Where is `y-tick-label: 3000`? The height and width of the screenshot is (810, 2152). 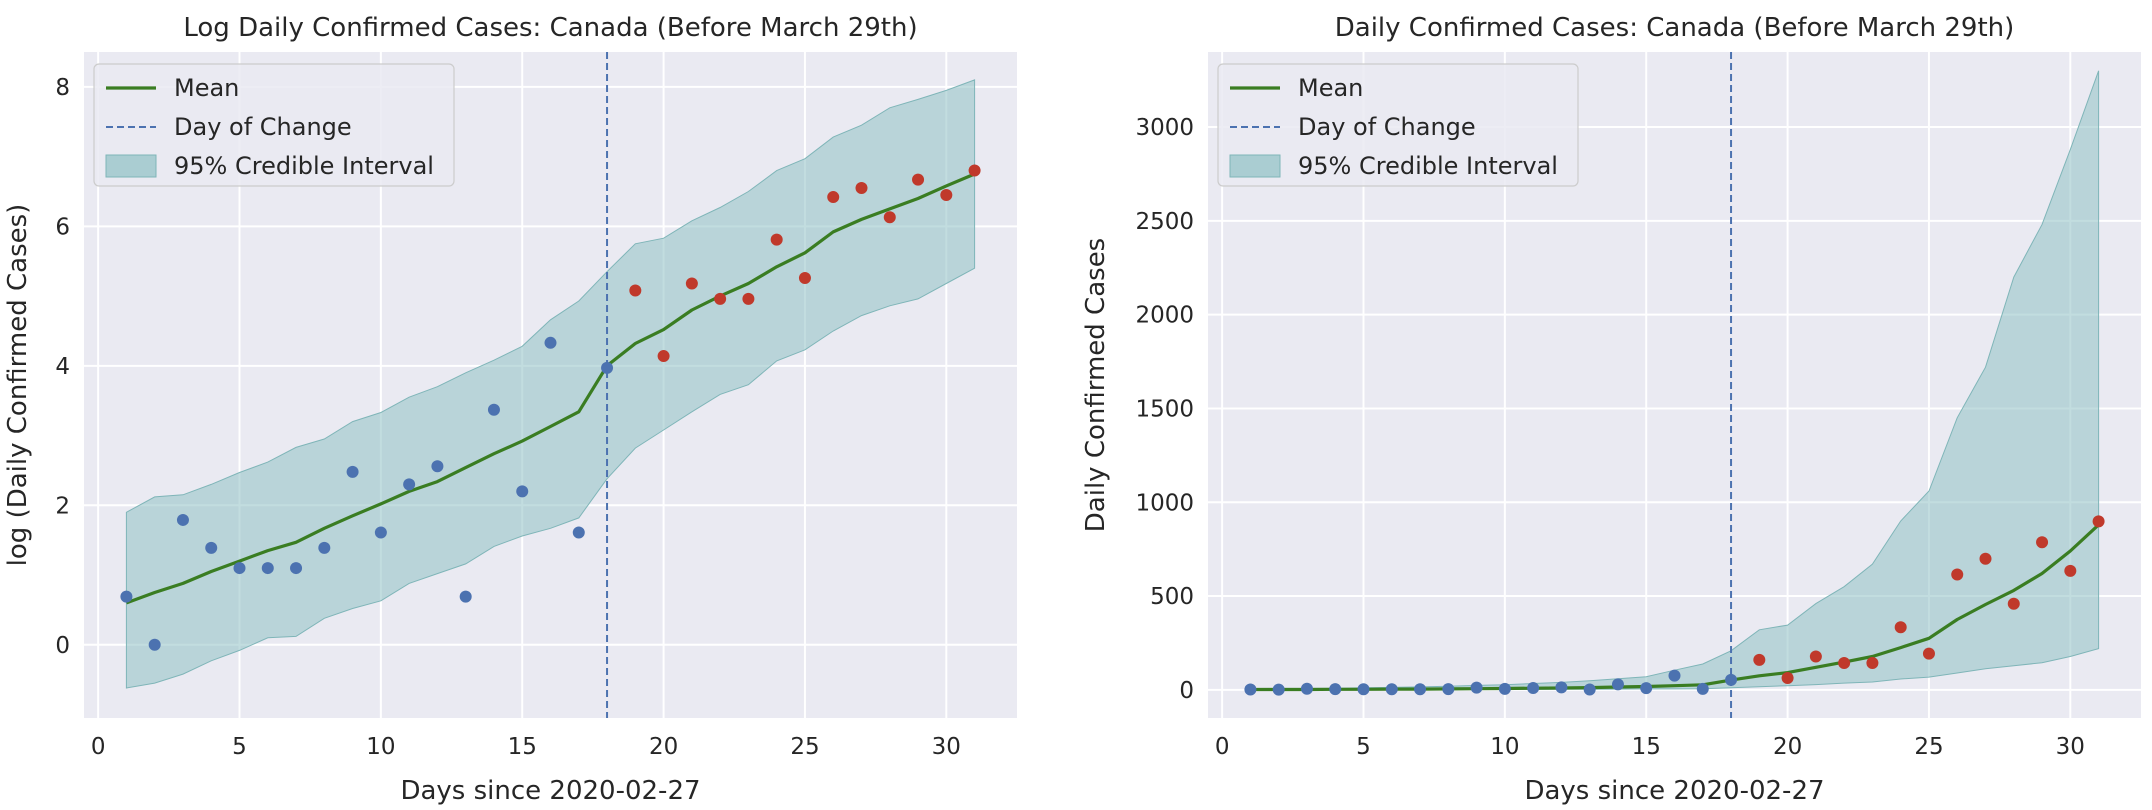
y-tick-label: 3000 is located at coordinates (1164, 128).